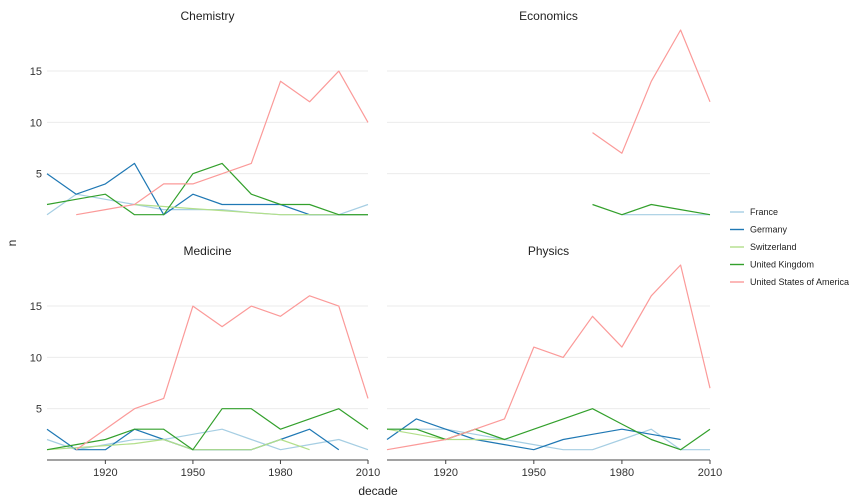 Image resolution: width=864 pixels, height=504 pixels. Describe the element at coordinates (12, 243) in the screenshot. I see `y-axis-title: n` at that location.